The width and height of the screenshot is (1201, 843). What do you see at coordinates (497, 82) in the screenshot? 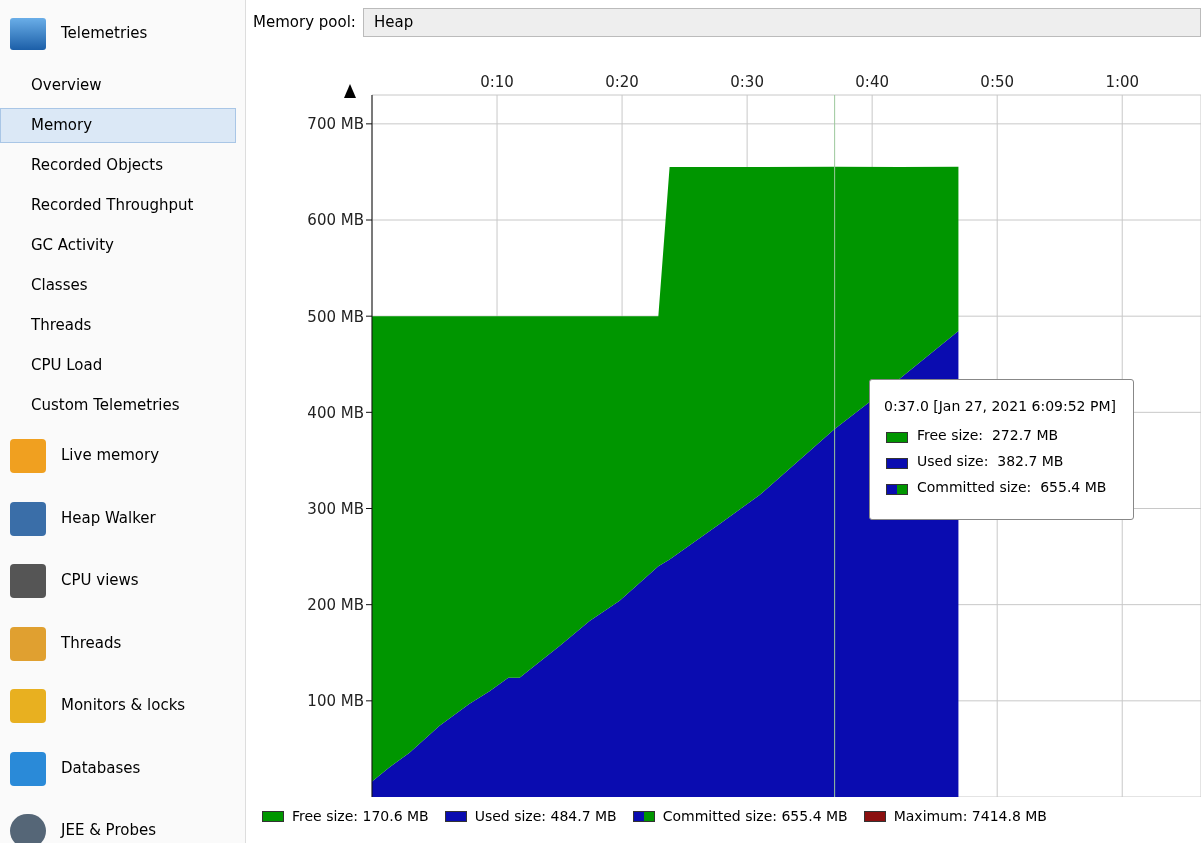
I see `x-tick-label: 0:10` at bounding box center [497, 82].